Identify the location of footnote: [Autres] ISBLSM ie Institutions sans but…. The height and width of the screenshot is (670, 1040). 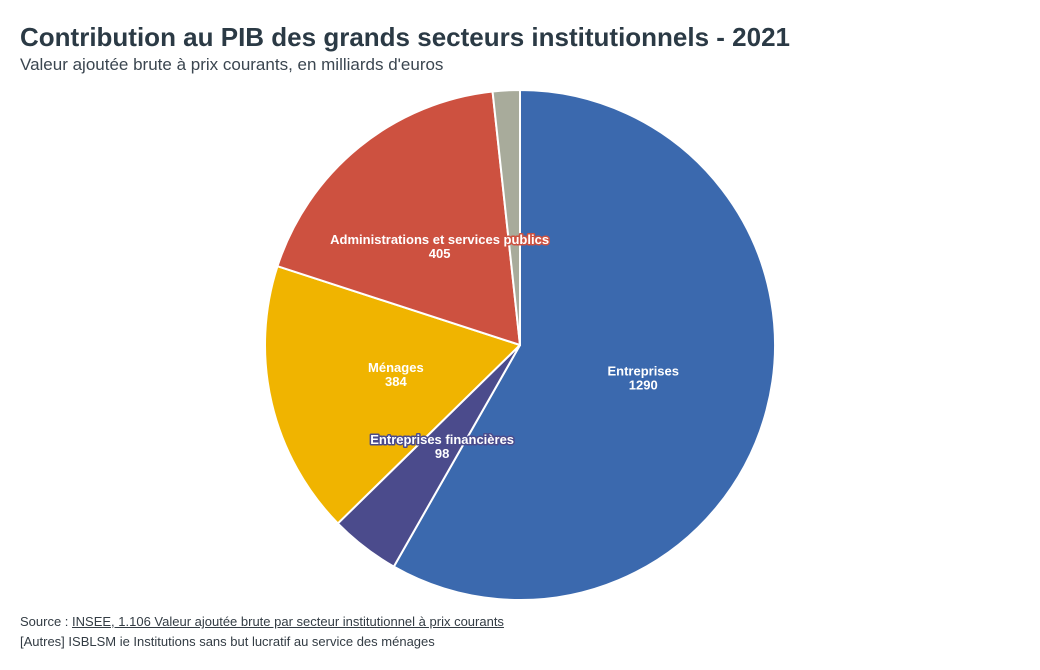
(227, 641).